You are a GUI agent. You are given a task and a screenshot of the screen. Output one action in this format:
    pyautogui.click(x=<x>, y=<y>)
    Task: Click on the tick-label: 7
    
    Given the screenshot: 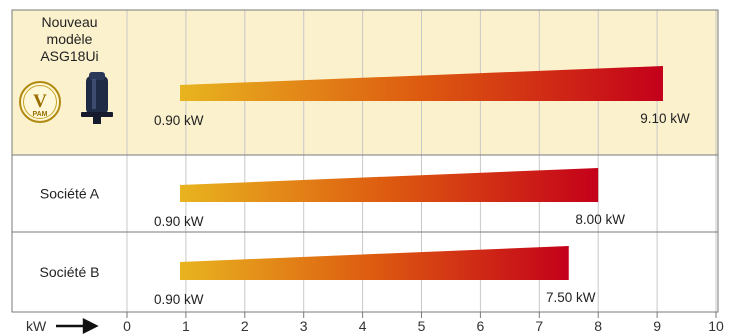 What is the action you would take?
    pyautogui.click(x=539, y=326)
    